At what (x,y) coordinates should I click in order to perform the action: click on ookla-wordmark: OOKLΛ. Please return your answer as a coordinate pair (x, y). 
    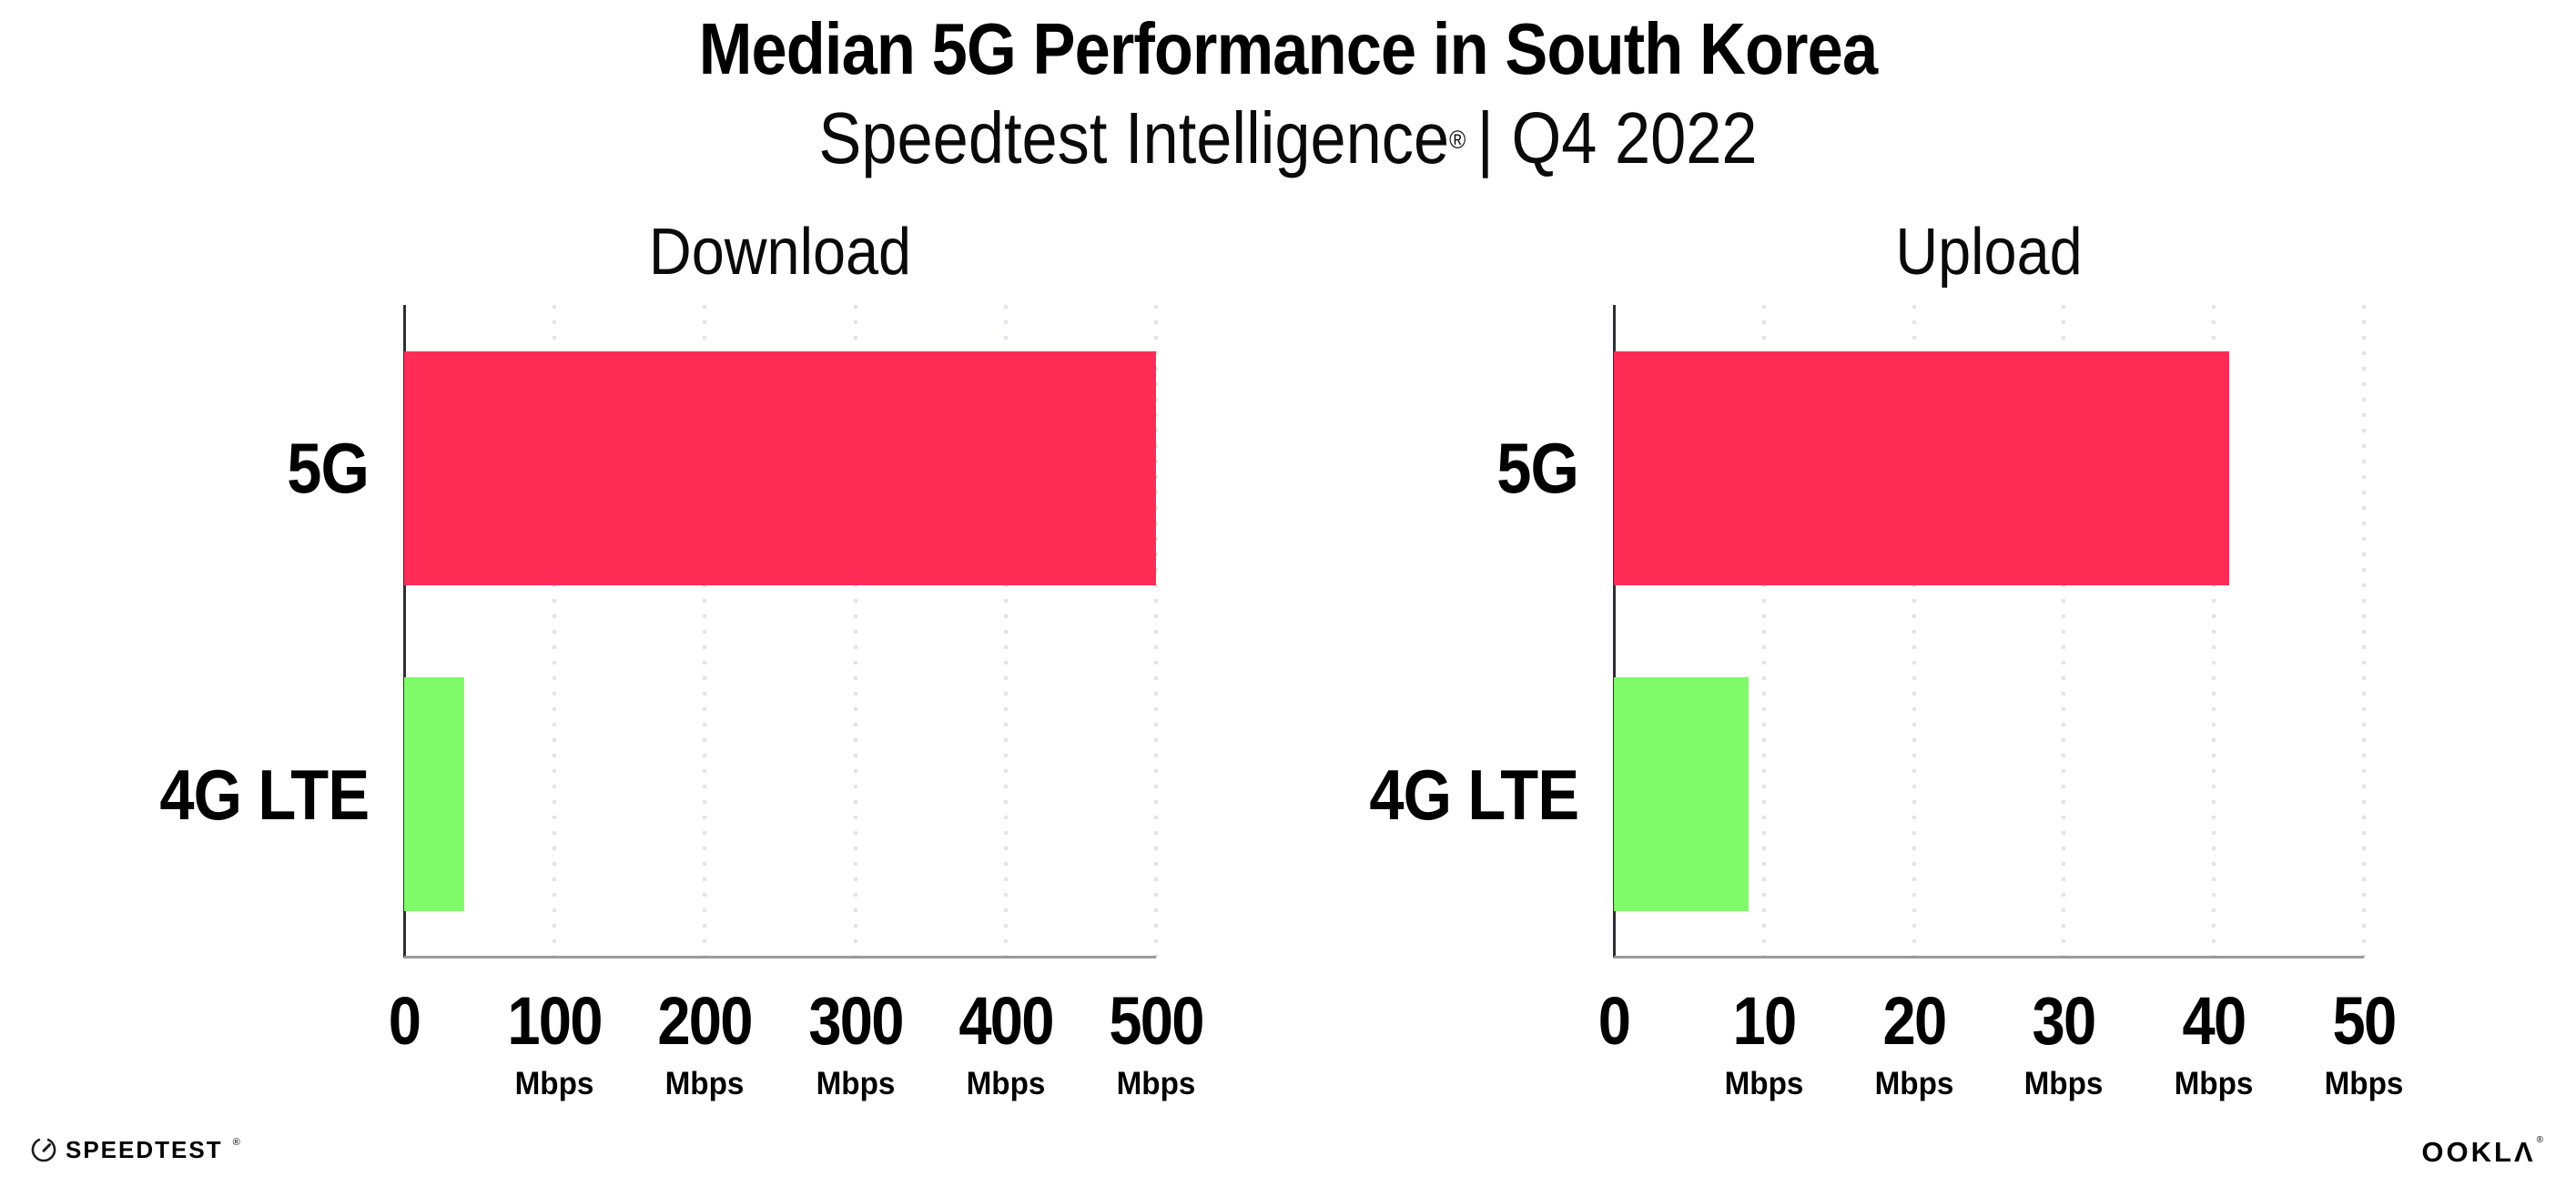
    Looking at the image, I should click on (2478, 1152).